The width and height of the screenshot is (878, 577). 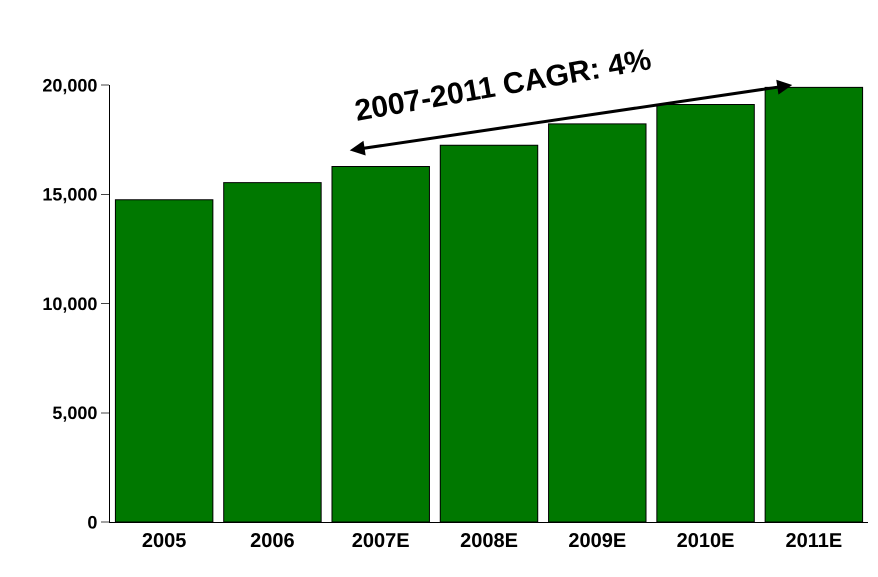 What do you see at coordinates (489, 541) in the screenshot?
I see `x-tick-label: 2008E` at bounding box center [489, 541].